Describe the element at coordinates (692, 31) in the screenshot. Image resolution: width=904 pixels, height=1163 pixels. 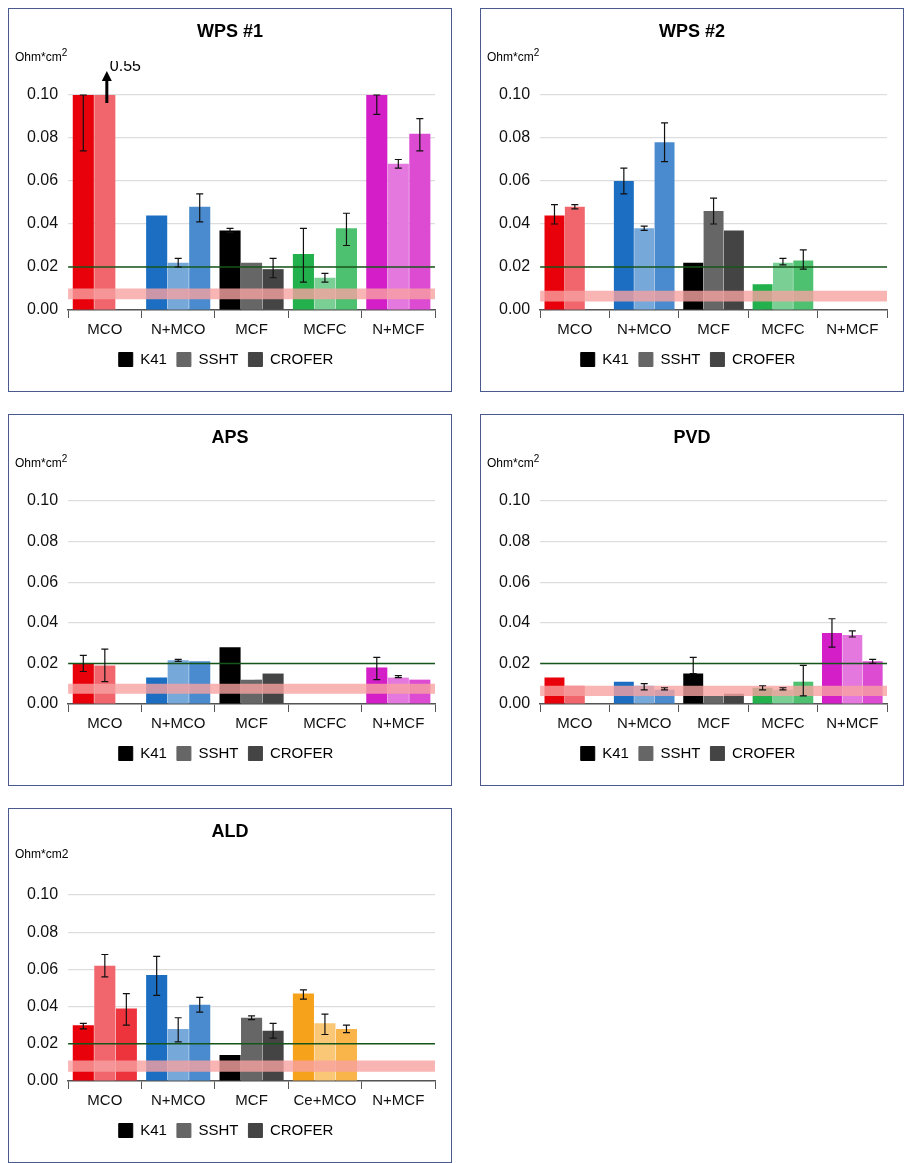
I see `chart-title: WPS #2` at that location.